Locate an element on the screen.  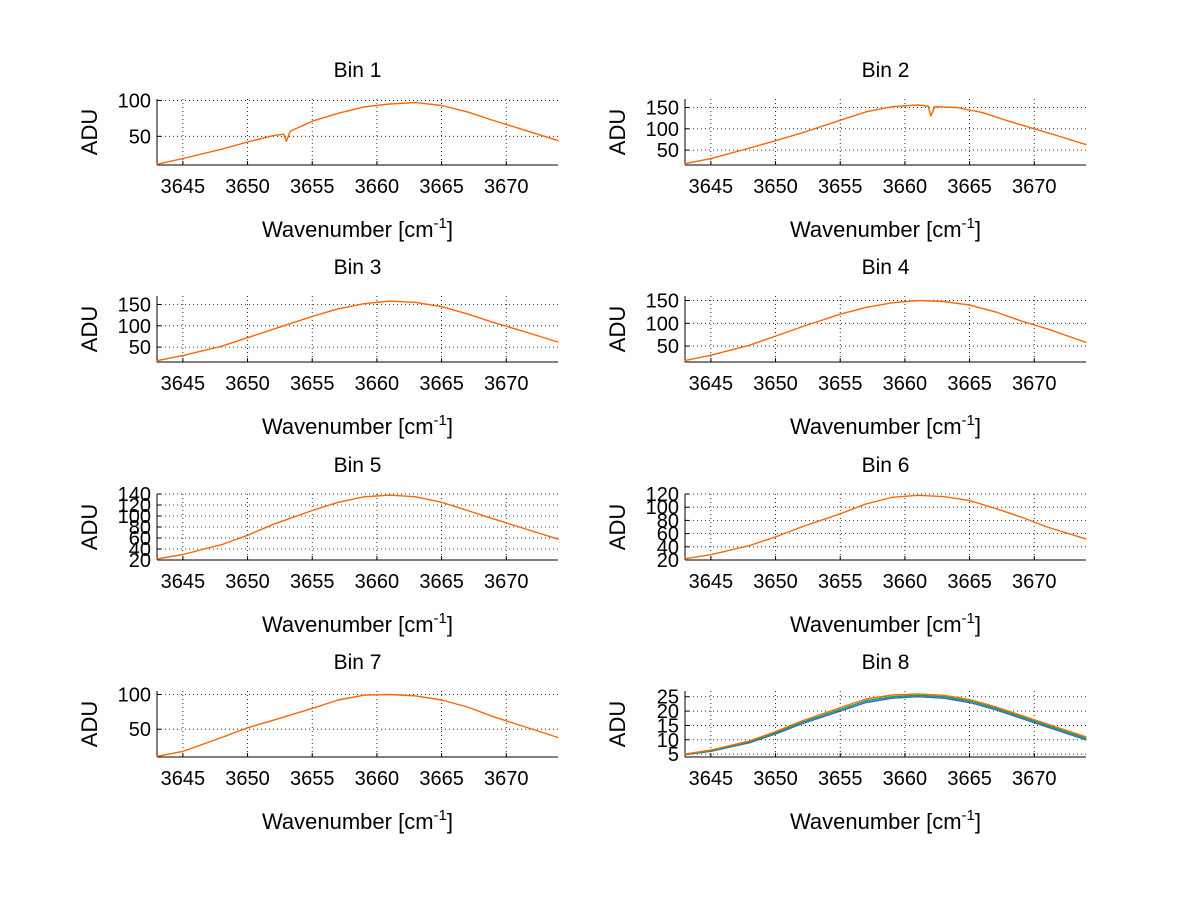
y-tick-label: 5 is located at coordinates (673, 755).